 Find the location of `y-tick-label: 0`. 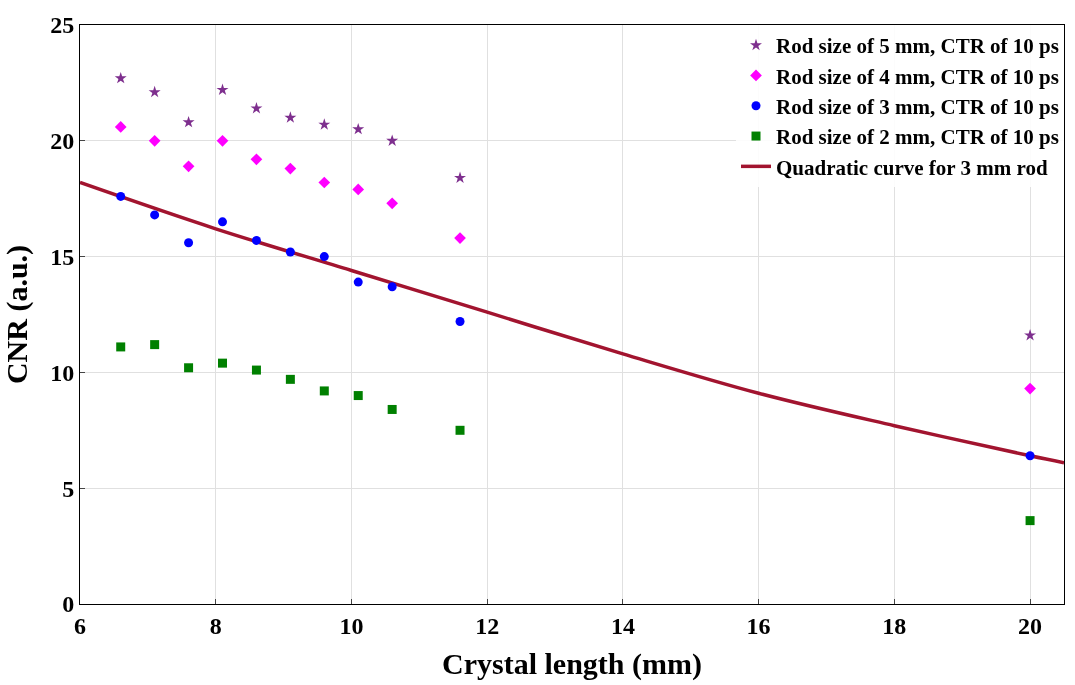

y-tick-label: 0 is located at coordinates (68, 604).